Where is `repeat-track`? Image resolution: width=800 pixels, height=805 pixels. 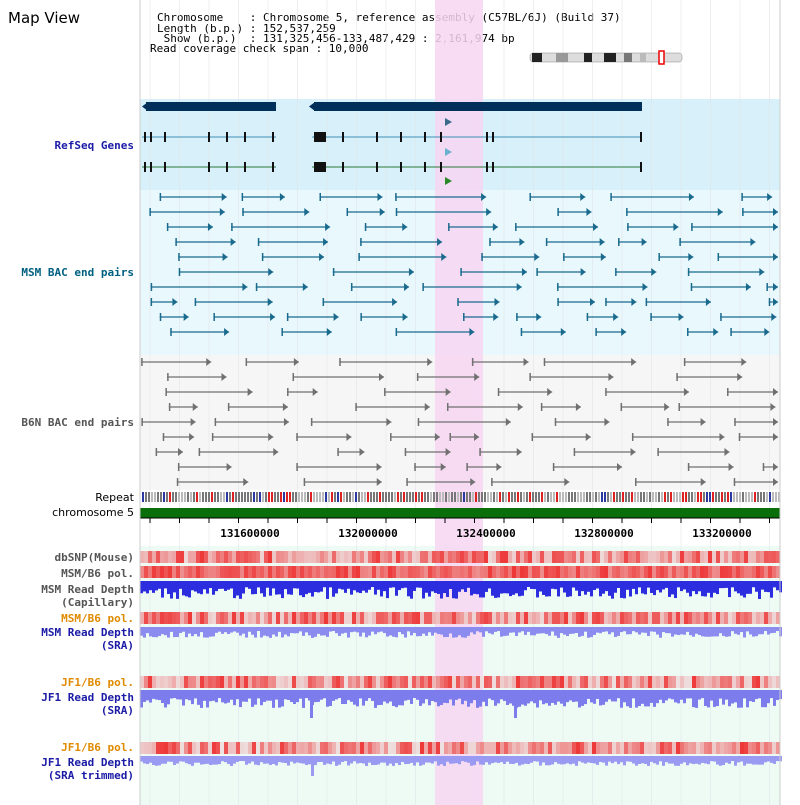 repeat-track is located at coordinates (461, 497).